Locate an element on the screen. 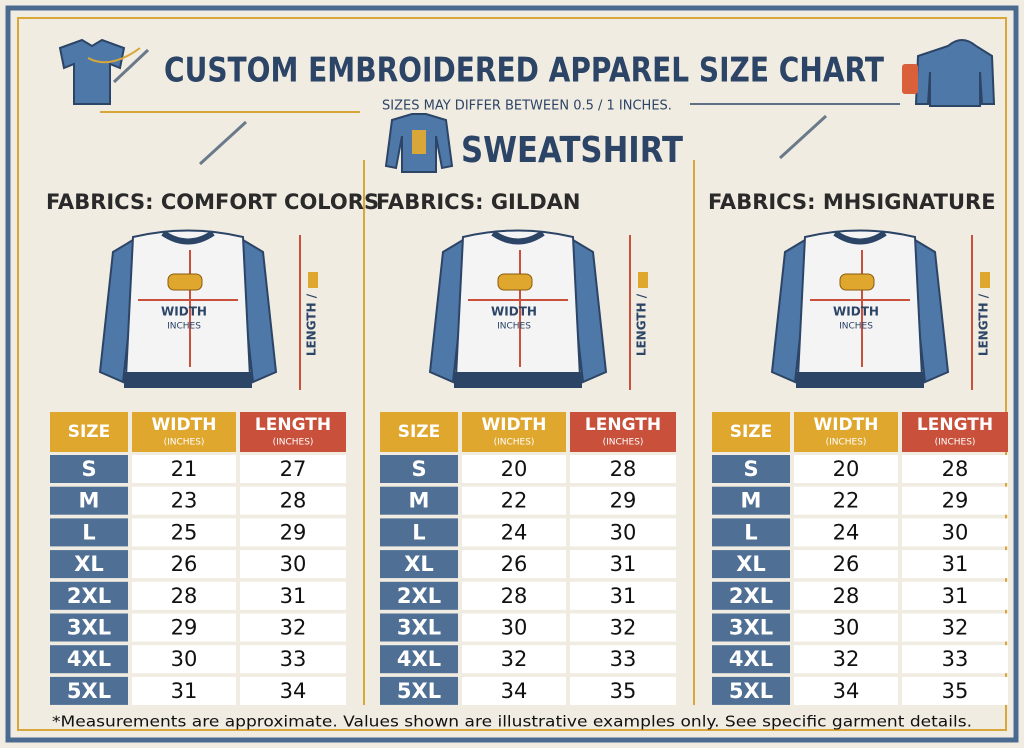 Image resolution: width=1024 pixels, height=748 pixels. size: 2XL is located at coordinates (419, 596).